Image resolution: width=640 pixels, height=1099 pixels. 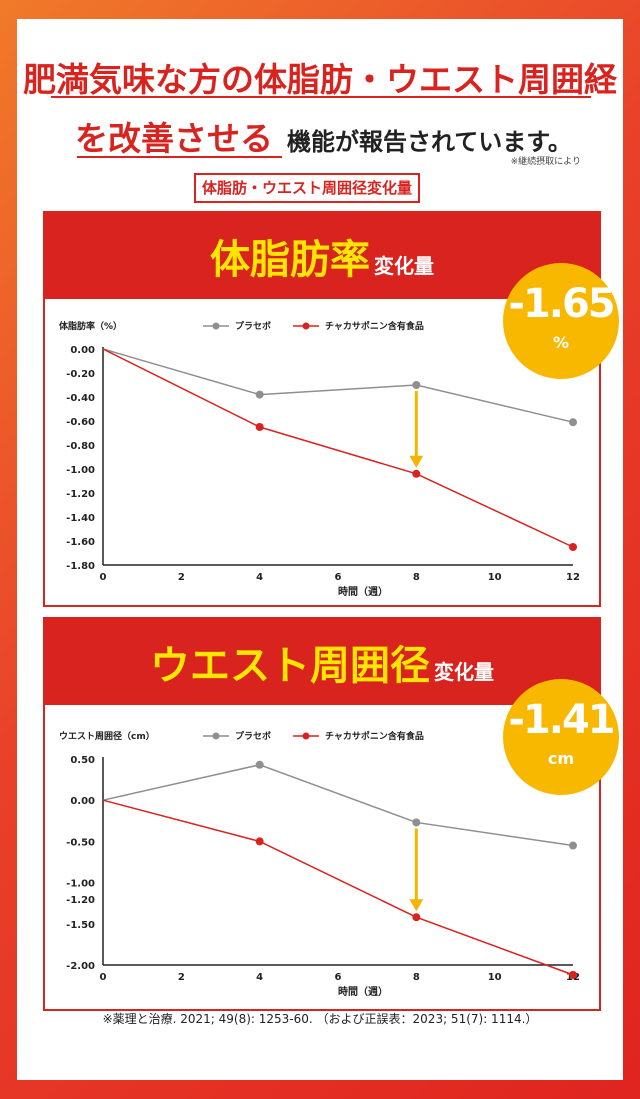 What do you see at coordinates (80, 446) in the screenshot?
I see `y-tick-label: -0.80` at bounding box center [80, 446].